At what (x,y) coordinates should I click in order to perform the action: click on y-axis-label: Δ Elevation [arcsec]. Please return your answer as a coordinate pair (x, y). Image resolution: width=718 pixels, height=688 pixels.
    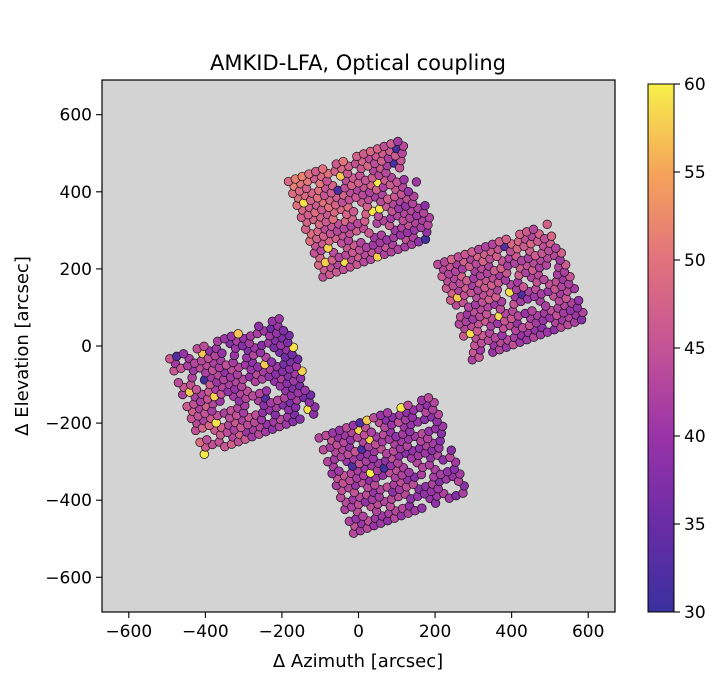
    Looking at the image, I should click on (22, 346).